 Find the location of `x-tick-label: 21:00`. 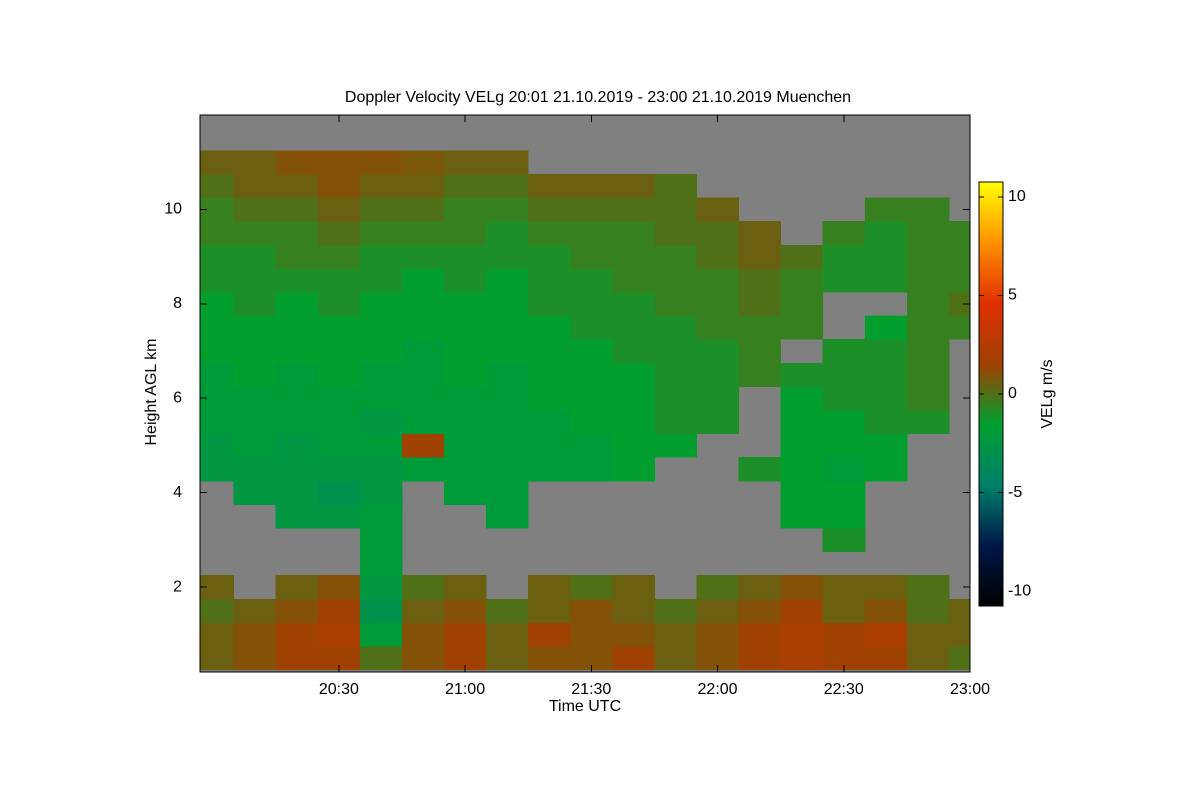

x-tick-label: 21:00 is located at coordinates (465, 689).